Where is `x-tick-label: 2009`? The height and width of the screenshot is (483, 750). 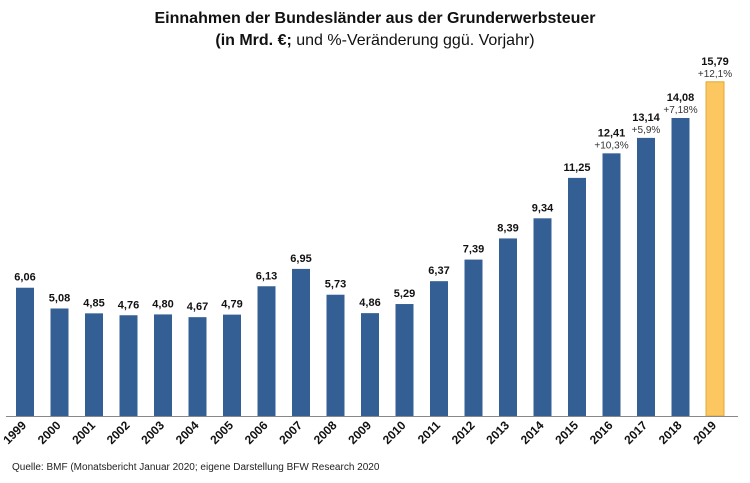
x-tick-label: 2009 is located at coordinates (359, 432).